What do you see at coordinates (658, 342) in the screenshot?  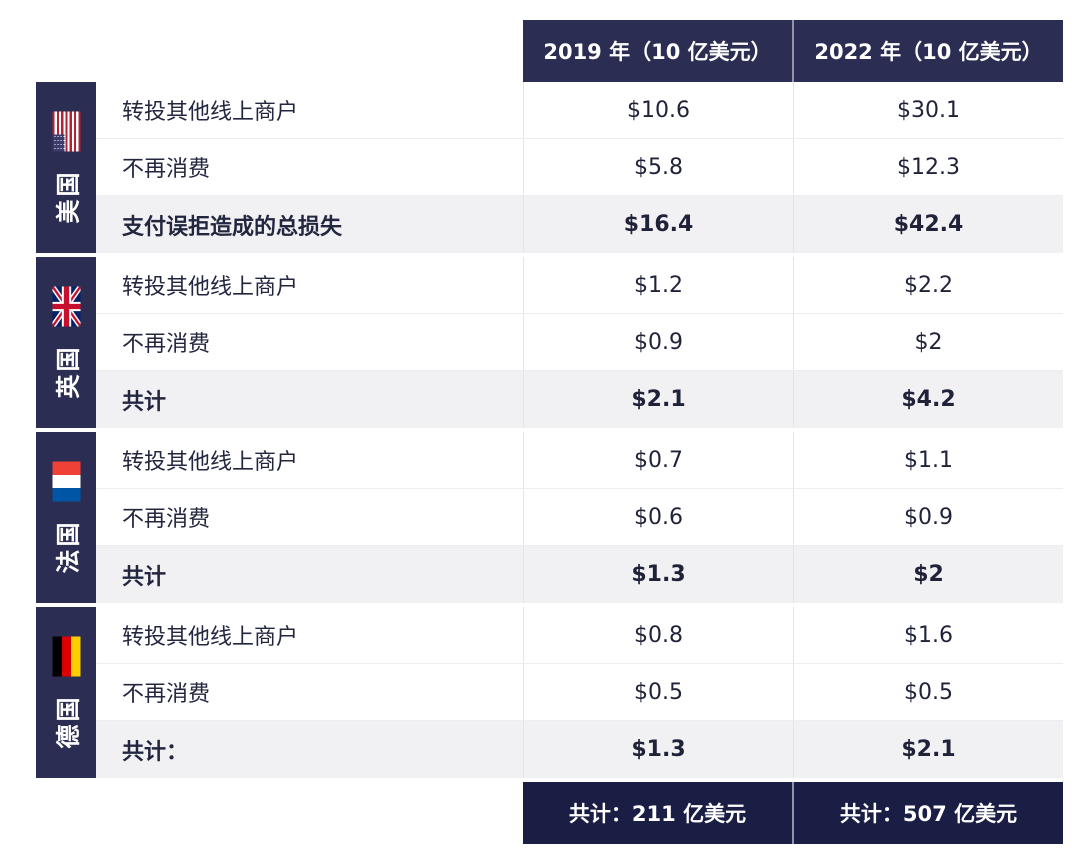 I see `value-2019: $0.9` at bounding box center [658, 342].